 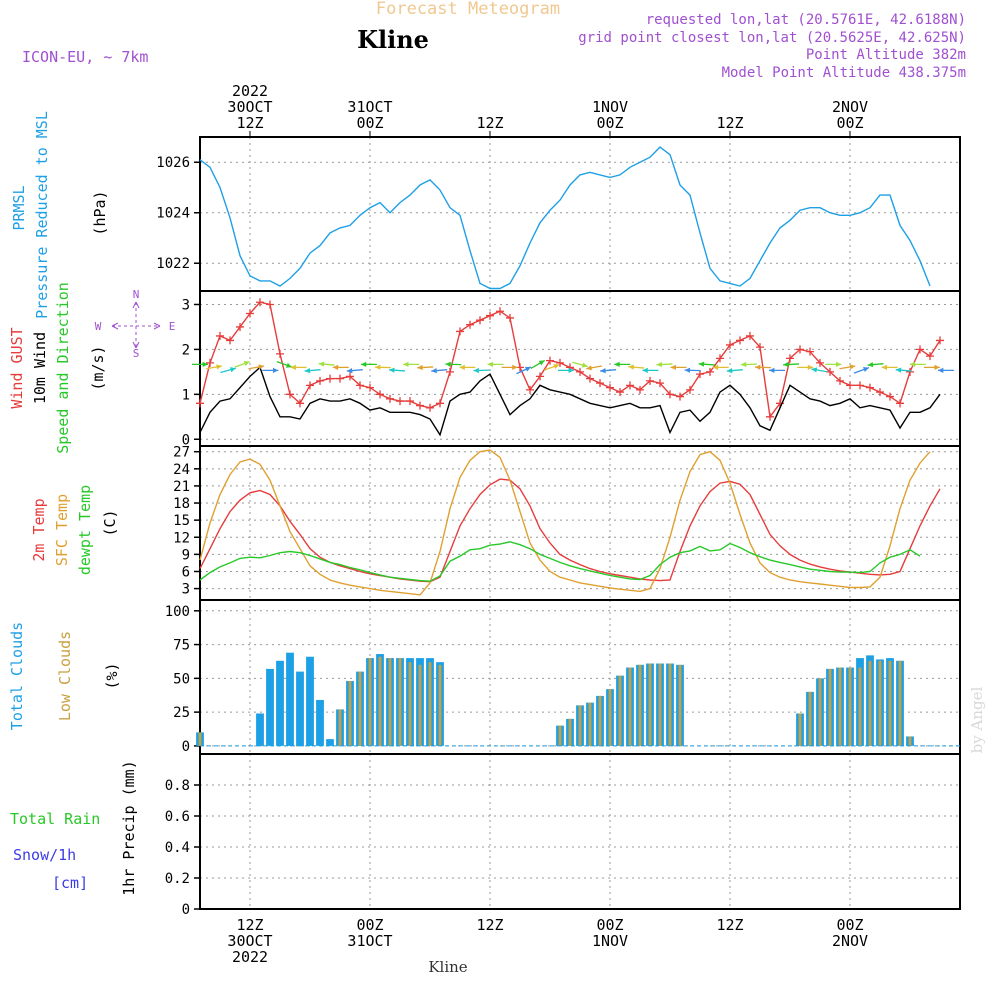 I want to click on prmsl-label: PRMSL, so click(x=19, y=207).